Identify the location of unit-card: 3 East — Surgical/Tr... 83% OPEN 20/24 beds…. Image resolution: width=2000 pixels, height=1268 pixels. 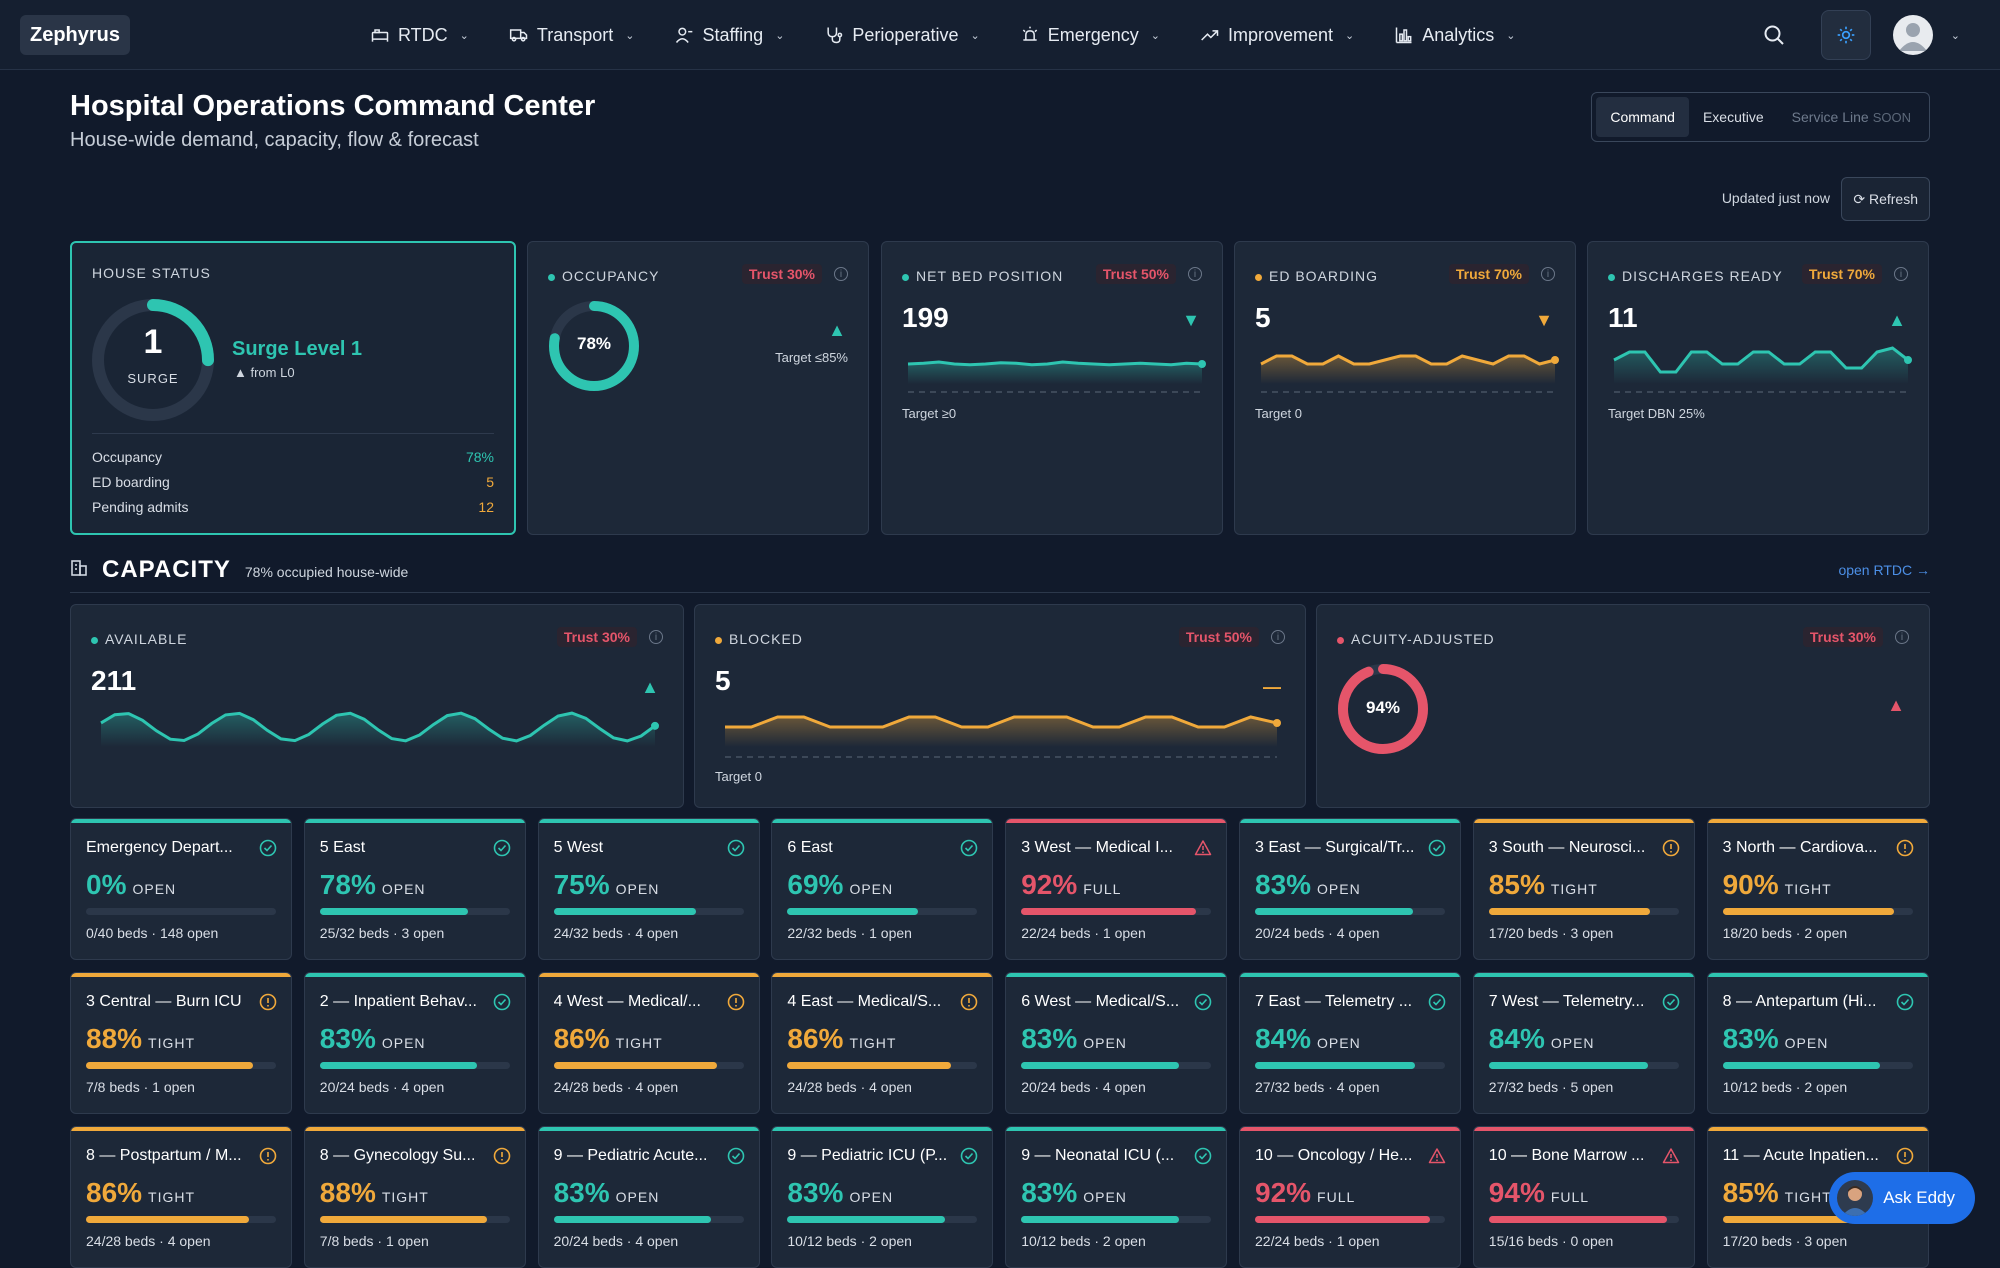
(1350, 889).